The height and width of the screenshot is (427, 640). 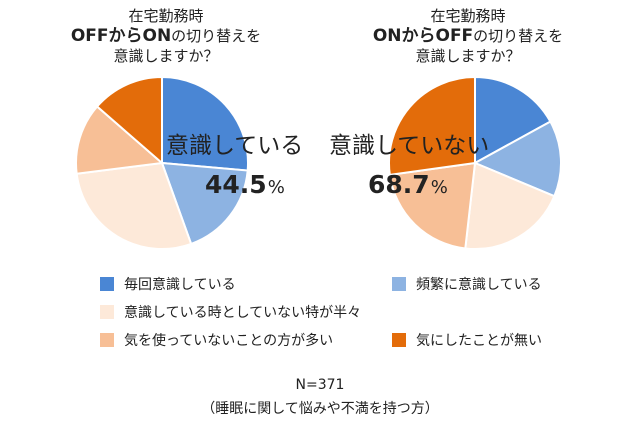 What do you see at coordinates (229, 341) in the screenshot?
I see `legend-label: 気を使っていないことの方が多い` at bounding box center [229, 341].